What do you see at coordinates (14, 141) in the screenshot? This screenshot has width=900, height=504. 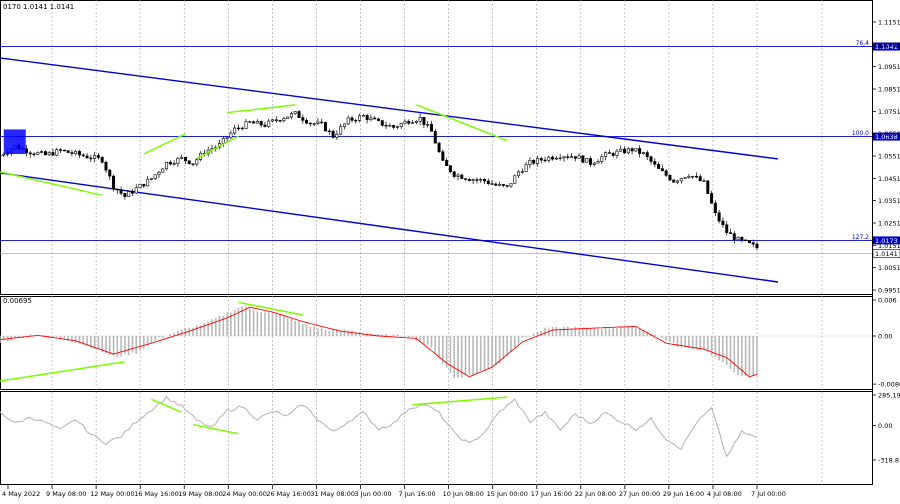 I see `marker-box-layer` at bounding box center [14, 141].